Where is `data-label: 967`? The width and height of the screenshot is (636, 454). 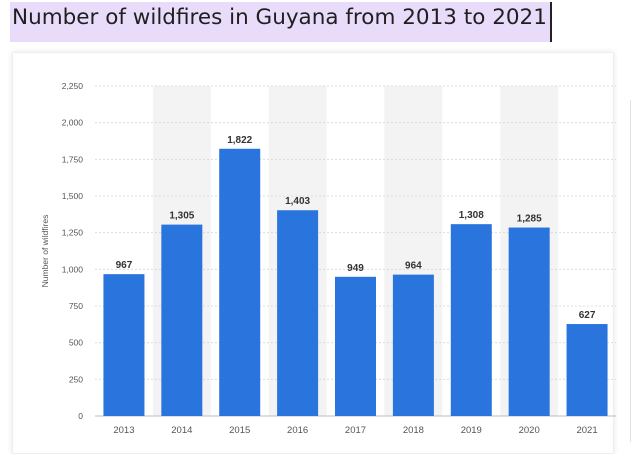
data-label: 967 is located at coordinates (124, 265).